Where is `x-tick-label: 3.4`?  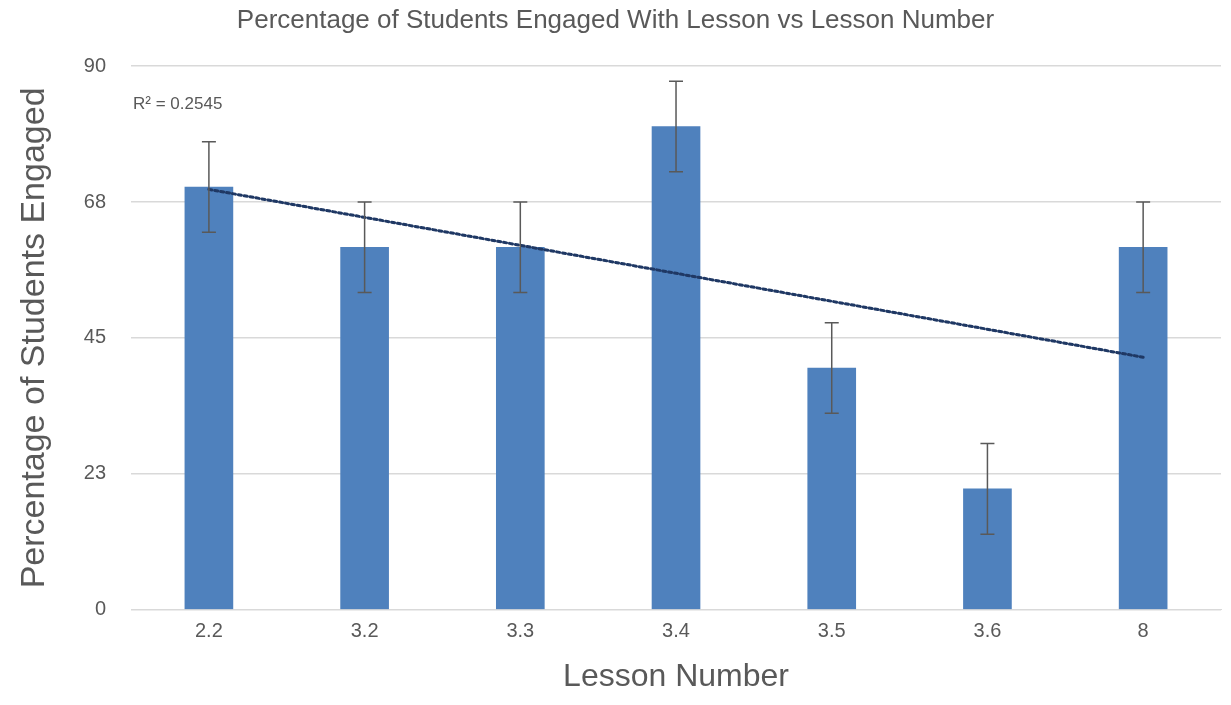
x-tick-label: 3.4 is located at coordinates (676, 630).